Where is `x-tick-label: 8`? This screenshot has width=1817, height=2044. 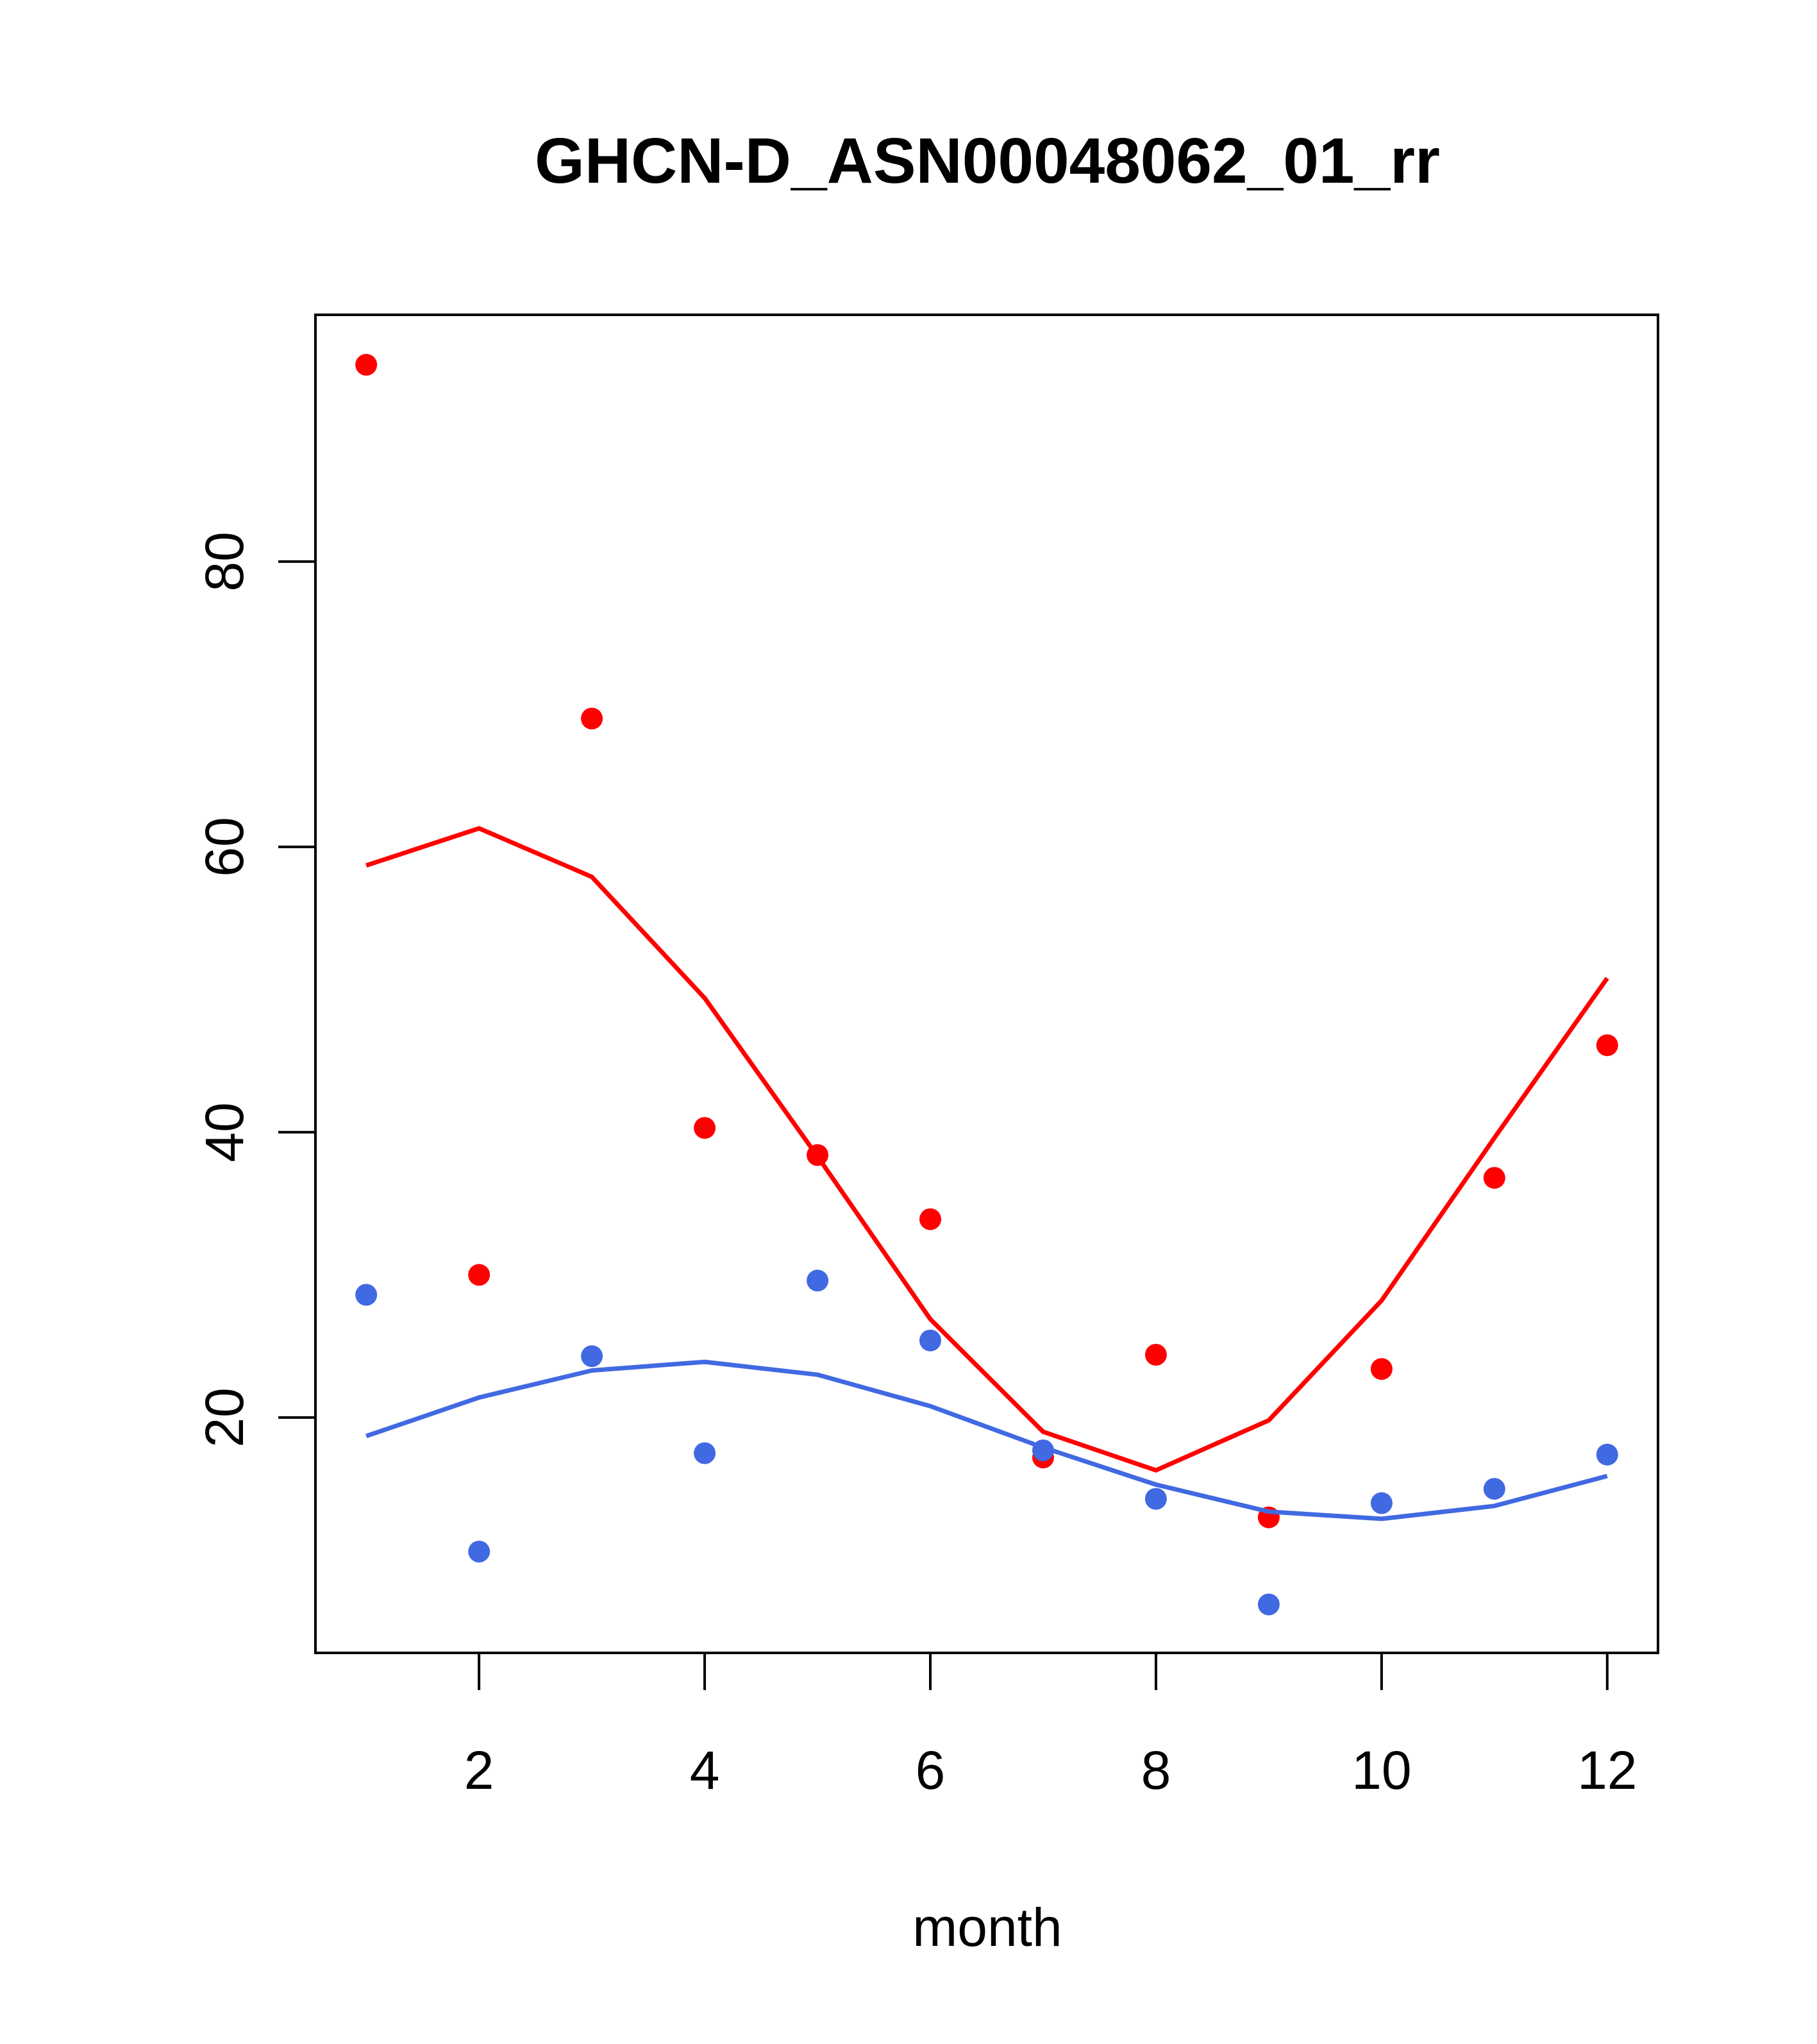
x-tick-label: 8 is located at coordinates (1156, 1770).